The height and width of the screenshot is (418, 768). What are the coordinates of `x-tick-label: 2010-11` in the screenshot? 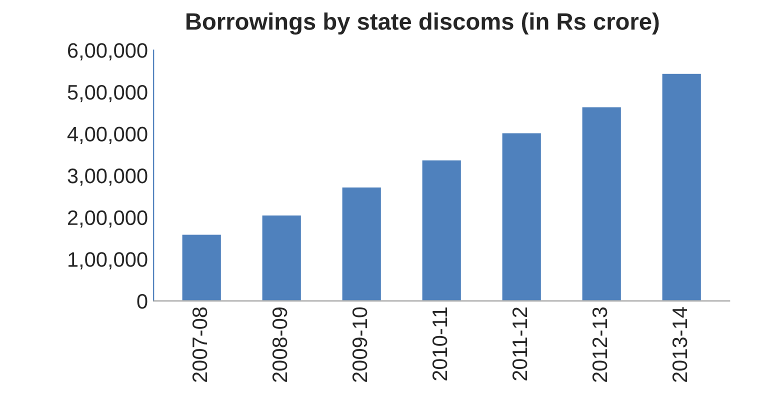 It's located at (440, 344).